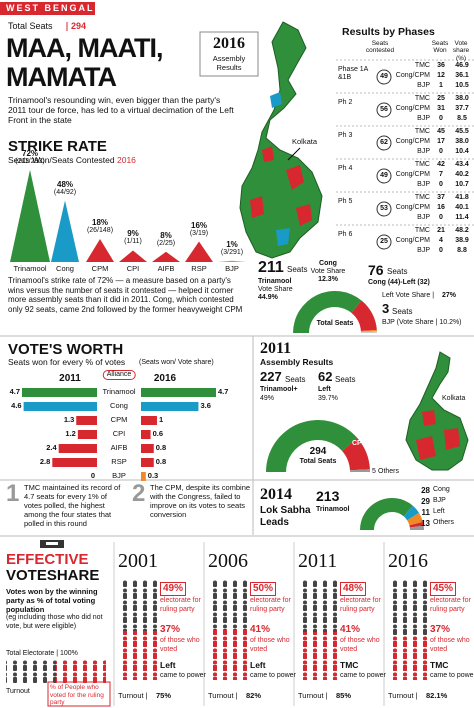 Image resolution: width=474 pixels, height=708 pixels. What do you see at coordinates (441, 98) in the screenshot?
I see `seats-won: 25` at bounding box center [441, 98].